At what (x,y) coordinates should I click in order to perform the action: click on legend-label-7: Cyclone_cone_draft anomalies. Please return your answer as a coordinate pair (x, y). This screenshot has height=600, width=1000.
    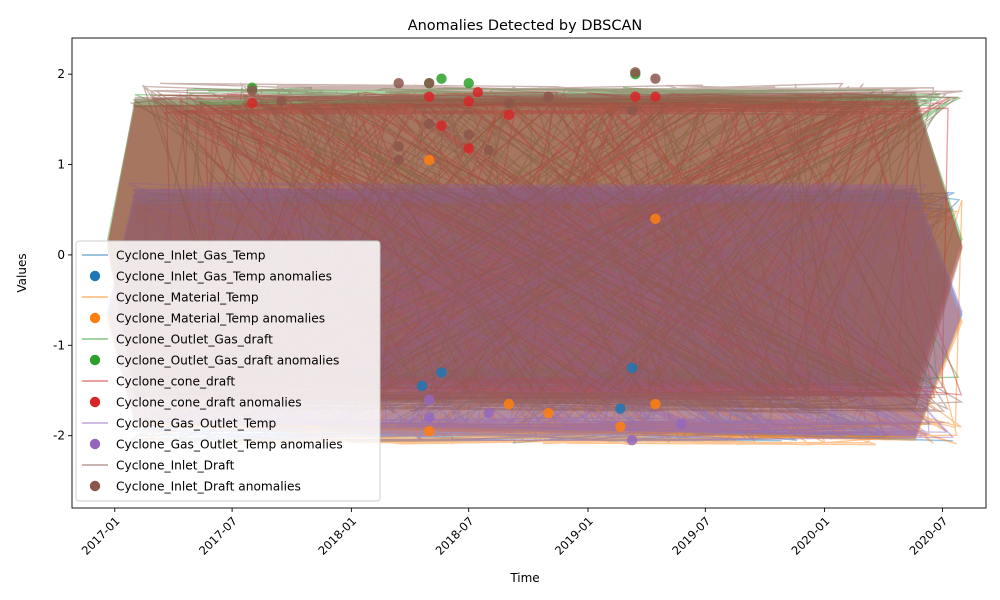
    Looking at the image, I should click on (209, 403).